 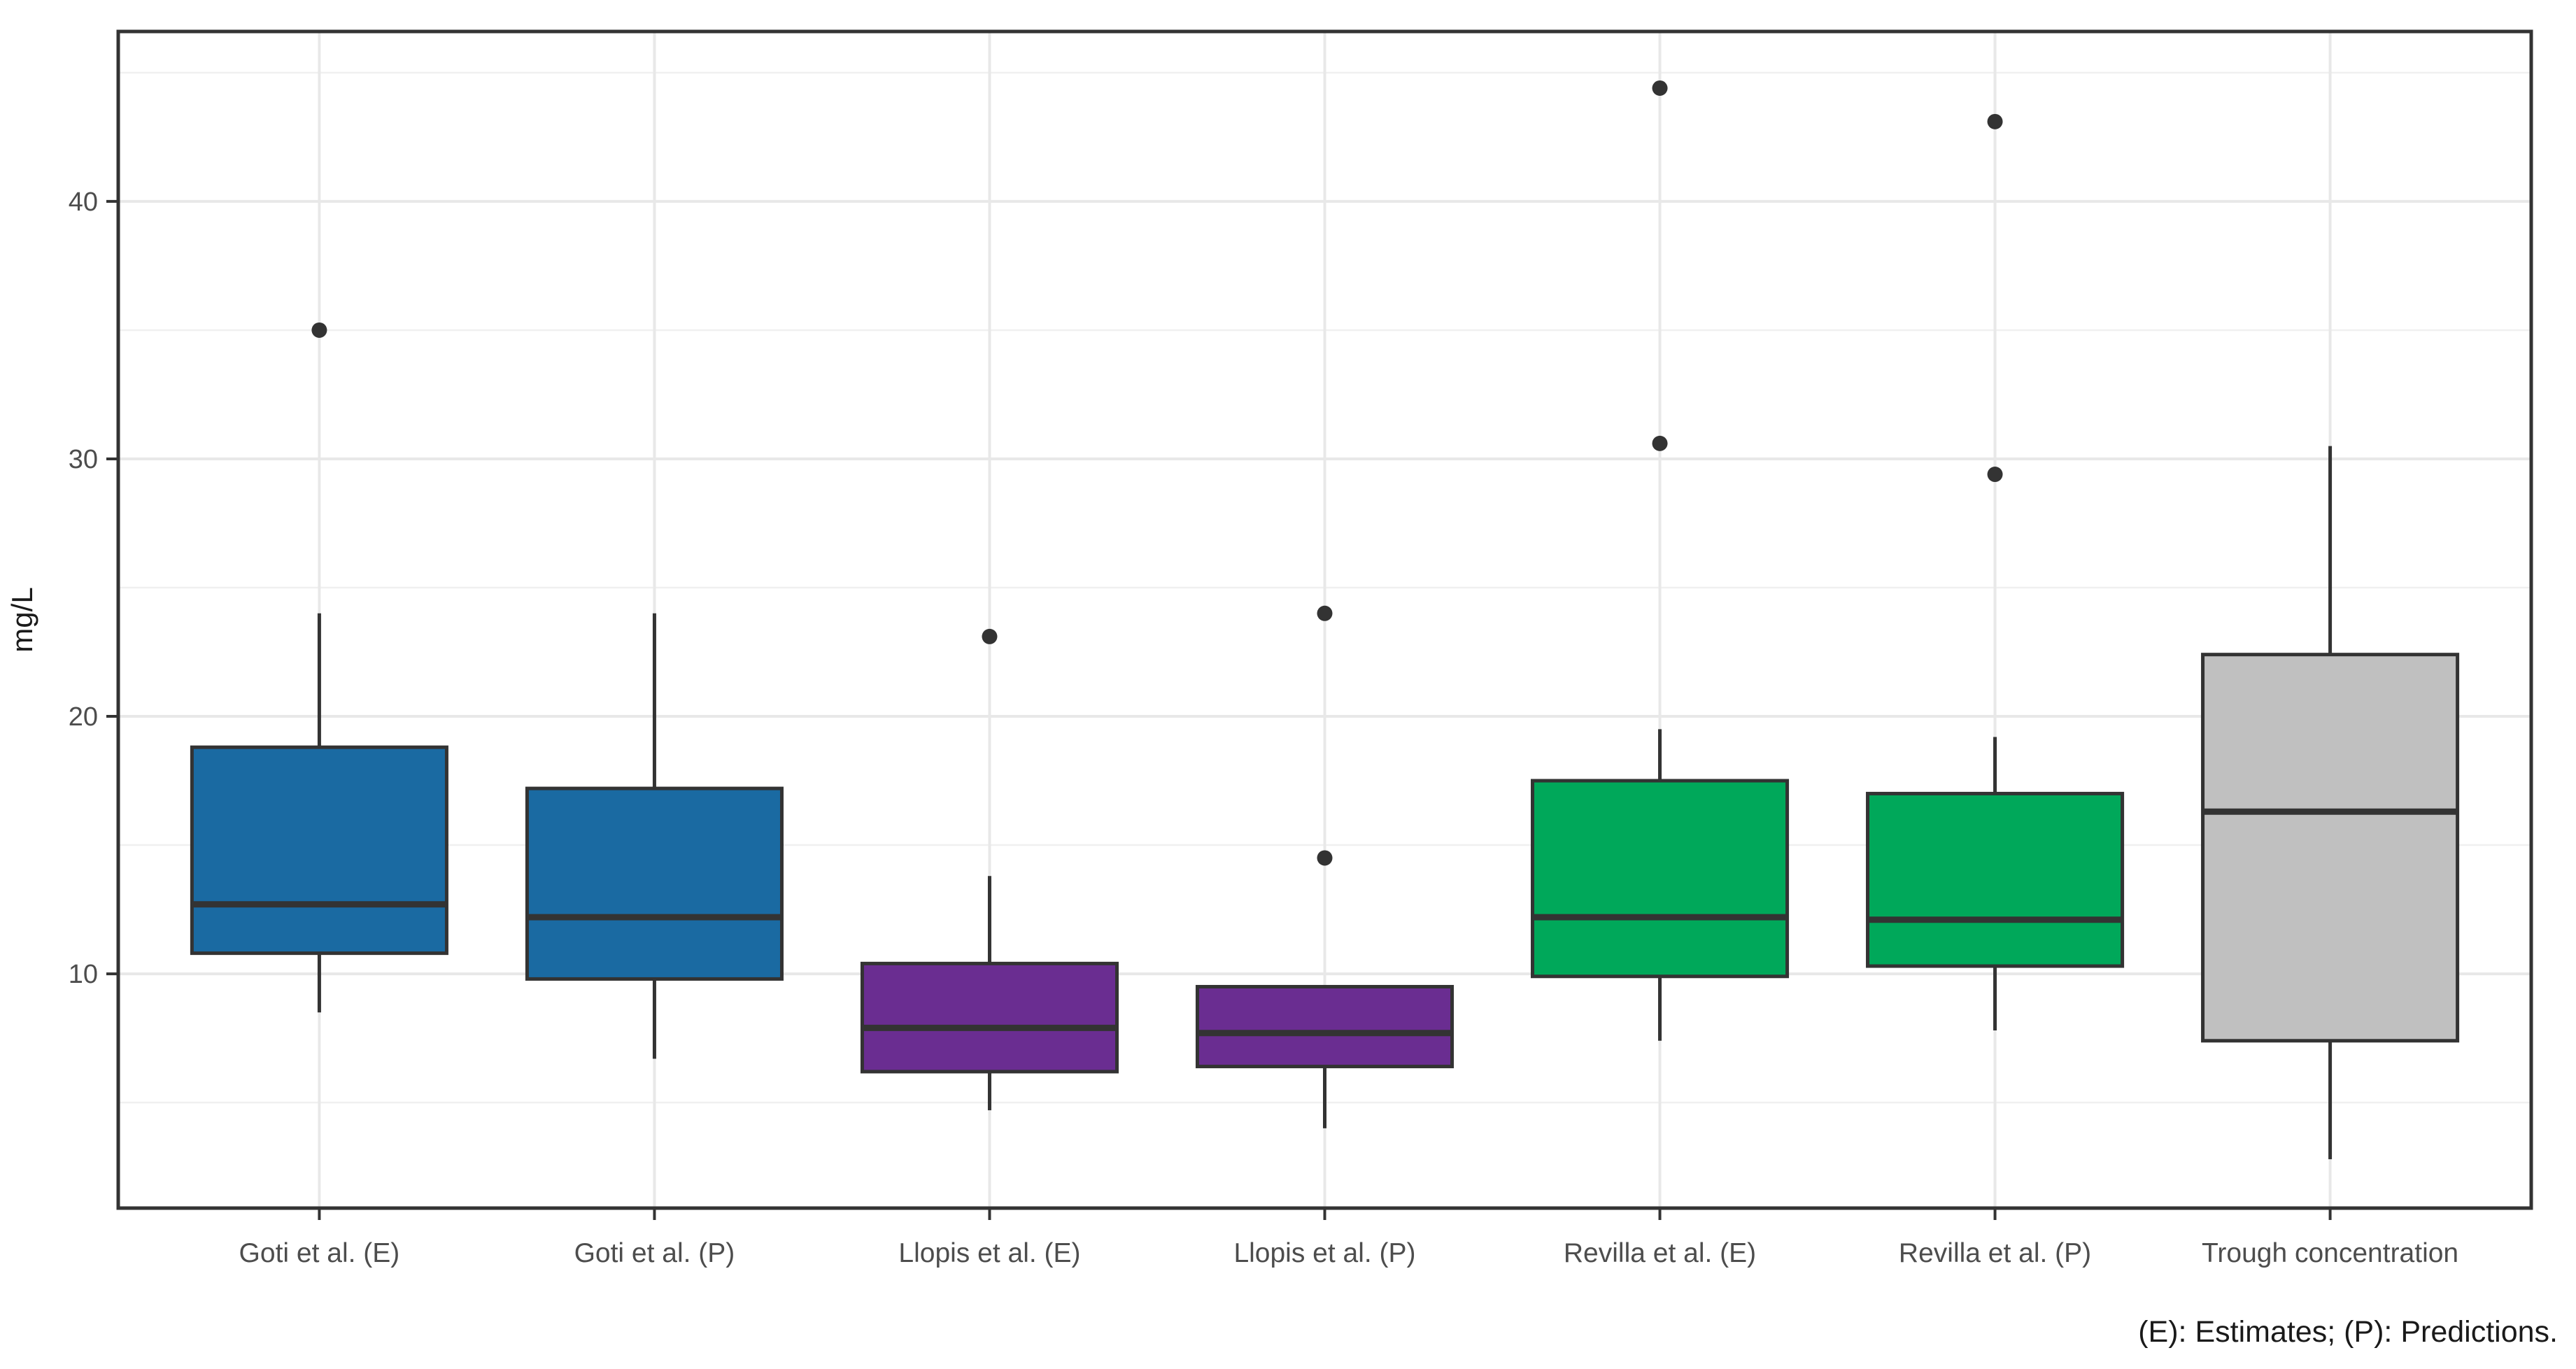 What do you see at coordinates (1324, 1253) in the screenshot?
I see `x-category-label-4: Llopis et al. (P)` at bounding box center [1324, 1253].